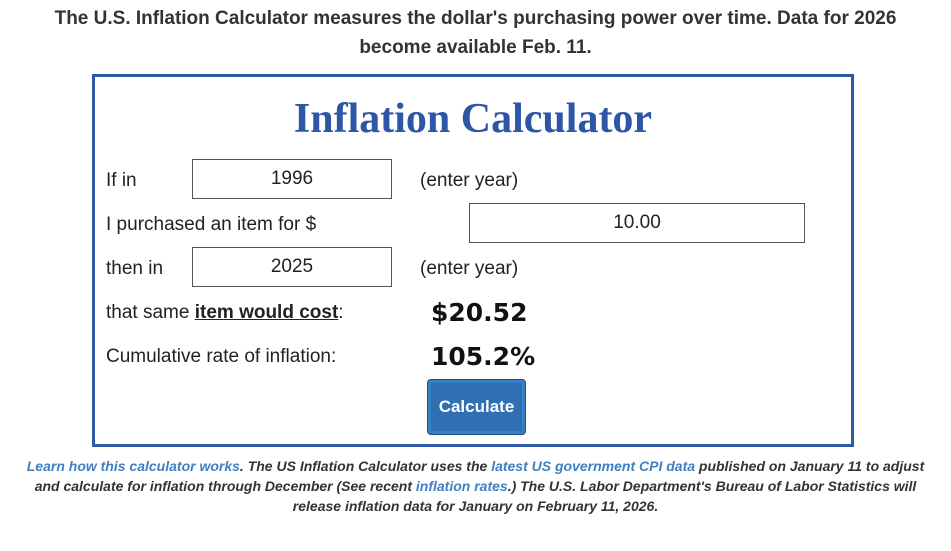 The height and width of the screenshot is (551, 951). What do you see at coordinates (292, 267) in the screenshot?
I see `end-year-input` at bounding box center [292, 267].